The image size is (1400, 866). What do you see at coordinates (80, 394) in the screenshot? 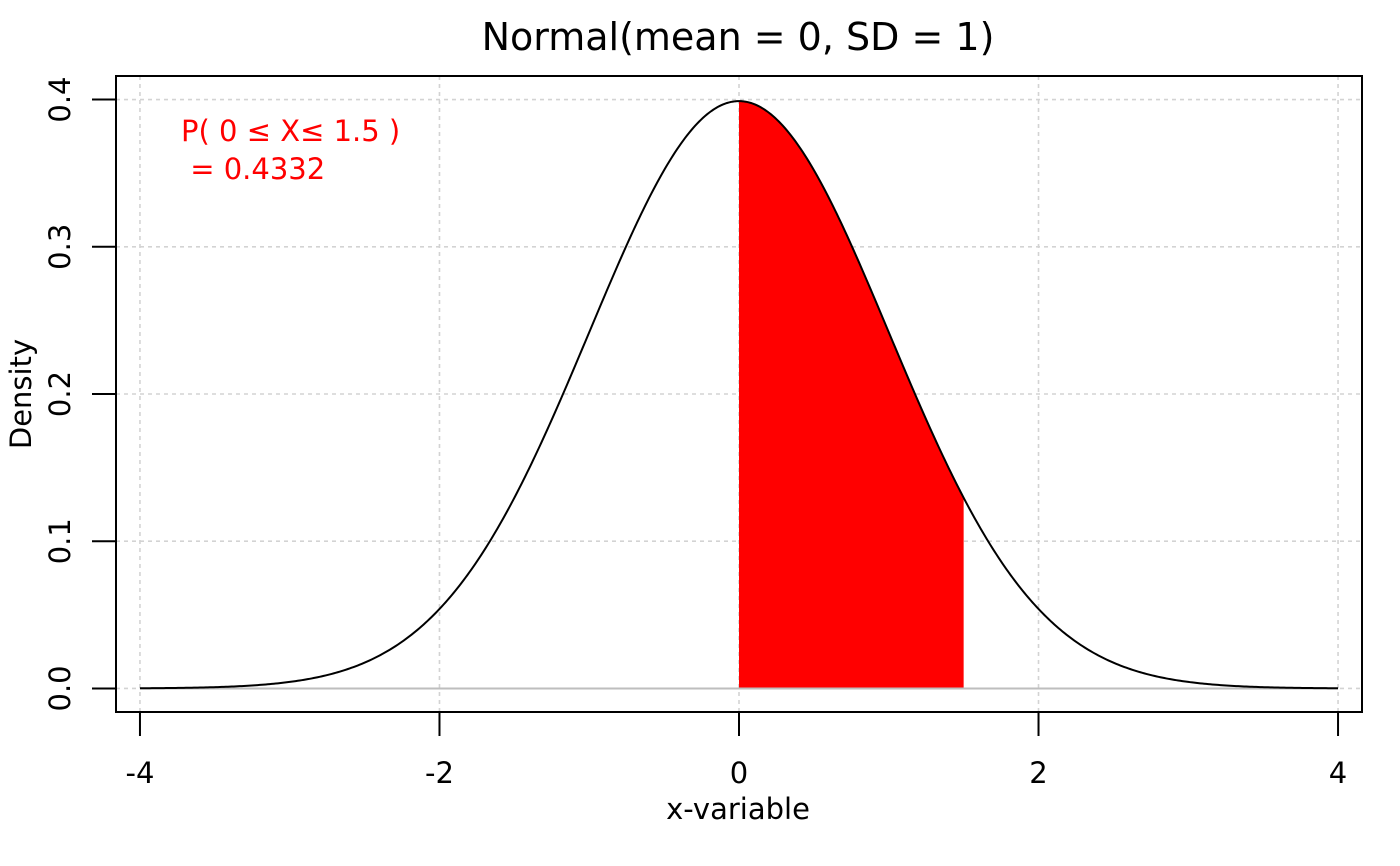
I see `y-axis: 0.0 0.1 0.2 0.3 0.4` at bounding box center [80, 394].